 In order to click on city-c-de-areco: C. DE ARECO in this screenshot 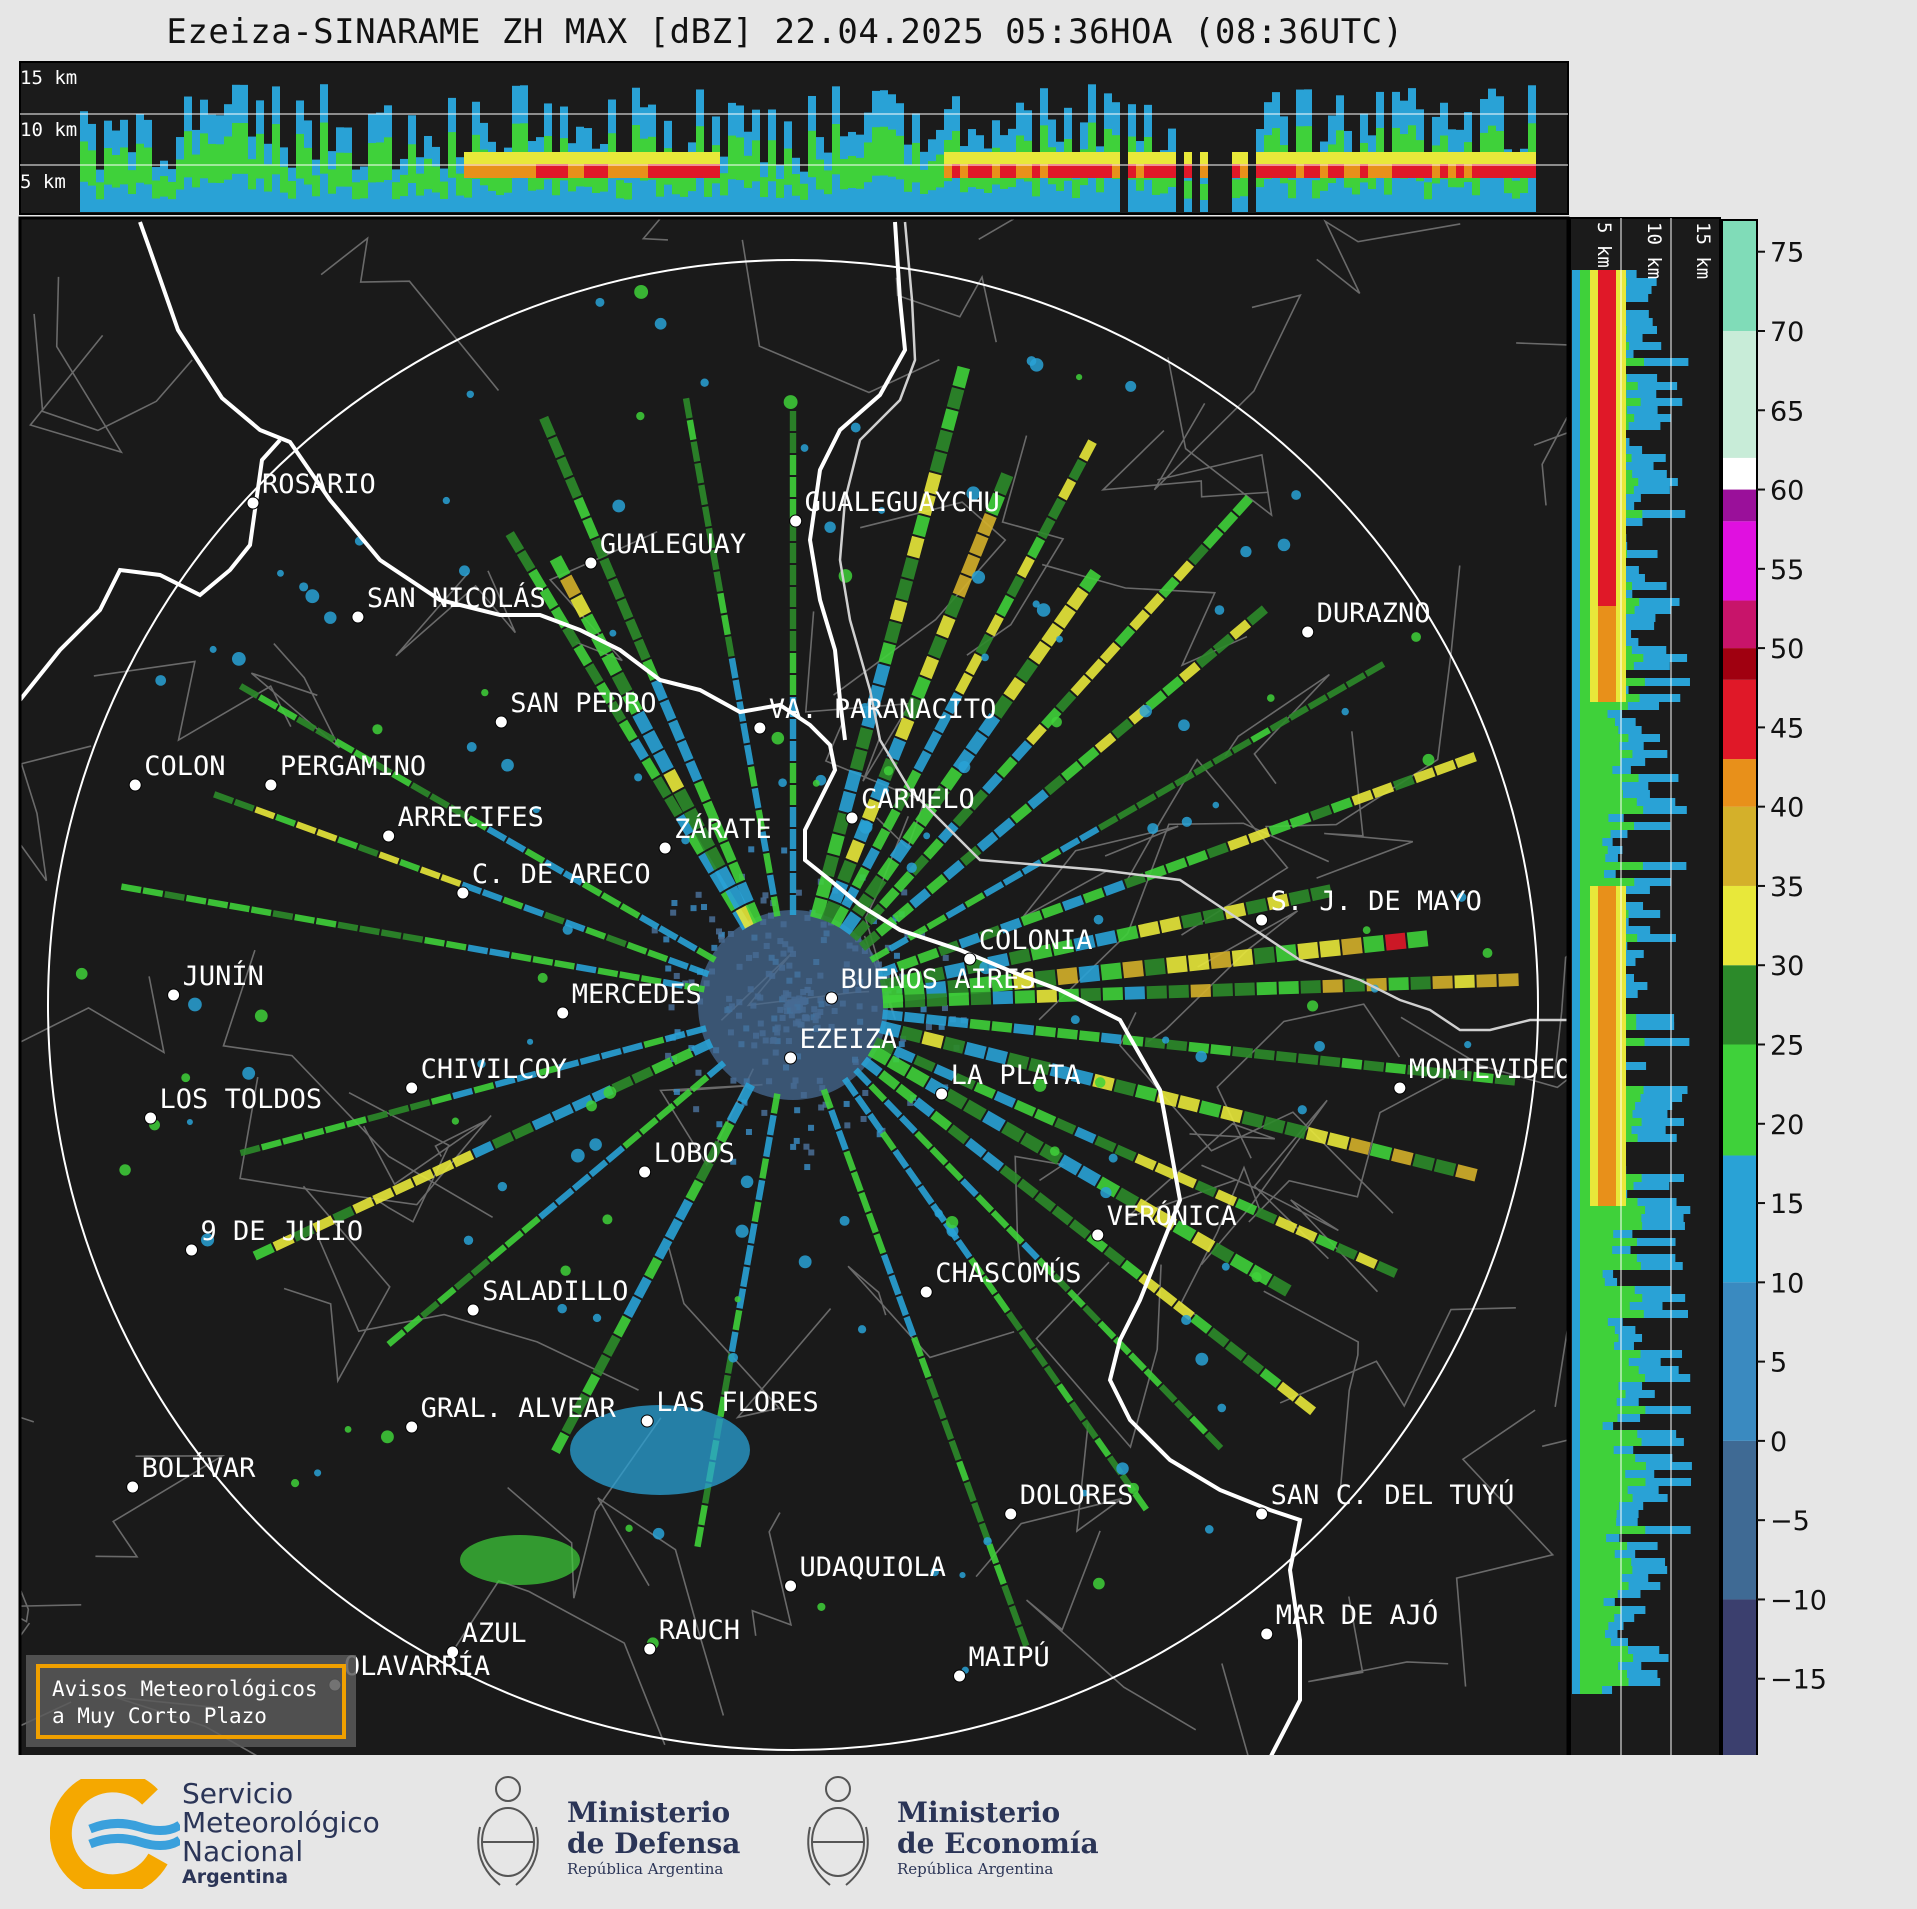, I will do `click(553, 879)`.